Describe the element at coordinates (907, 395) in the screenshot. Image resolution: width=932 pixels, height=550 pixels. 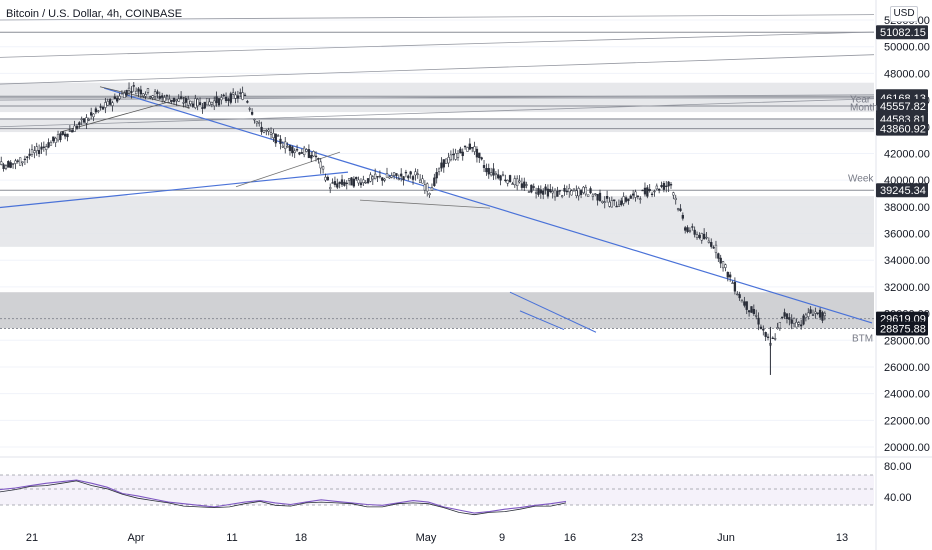
I see `price-tick-label: 24000.00` at that location.